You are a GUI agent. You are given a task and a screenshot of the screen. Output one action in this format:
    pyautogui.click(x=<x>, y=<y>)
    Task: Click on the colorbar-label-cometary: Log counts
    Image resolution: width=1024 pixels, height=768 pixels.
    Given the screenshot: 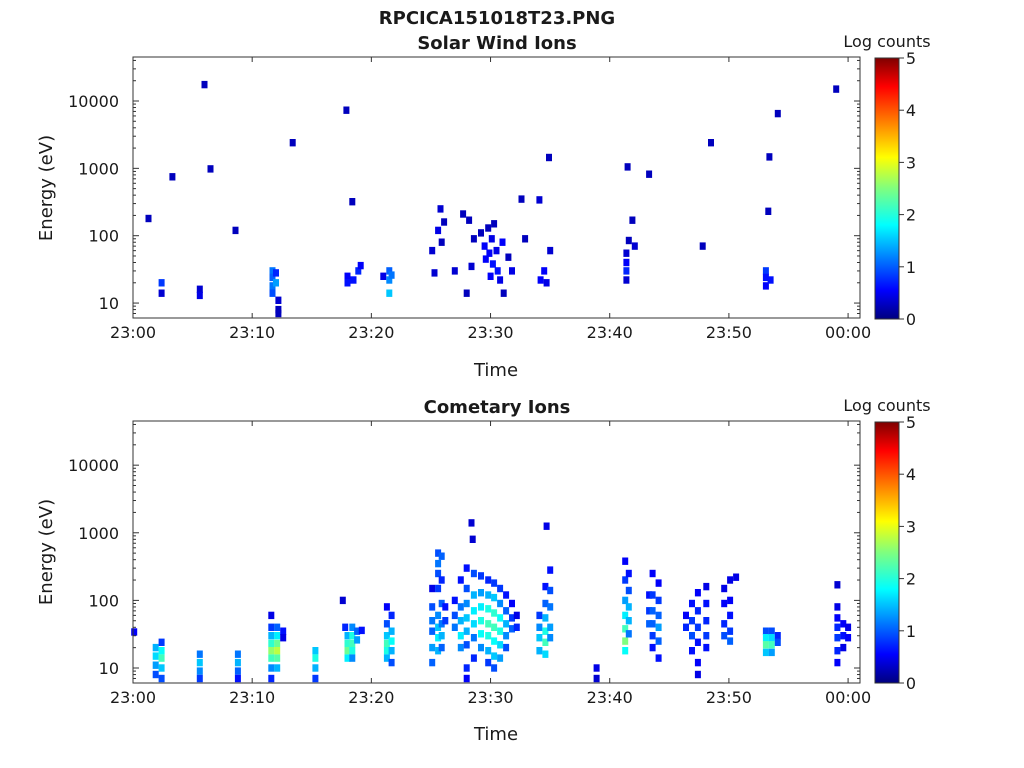 What is the action you would take?
    pyautogui.click(x=886, y=405)
    